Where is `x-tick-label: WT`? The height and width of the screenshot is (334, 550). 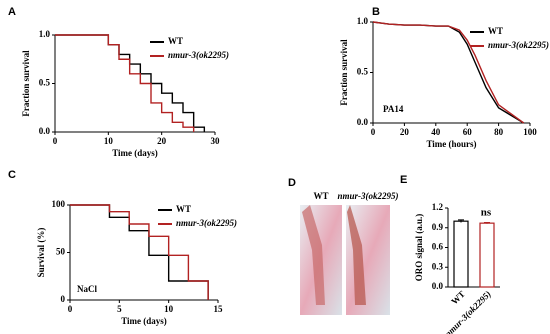
x-tick-label: WT is located at coordinates (458, 298).